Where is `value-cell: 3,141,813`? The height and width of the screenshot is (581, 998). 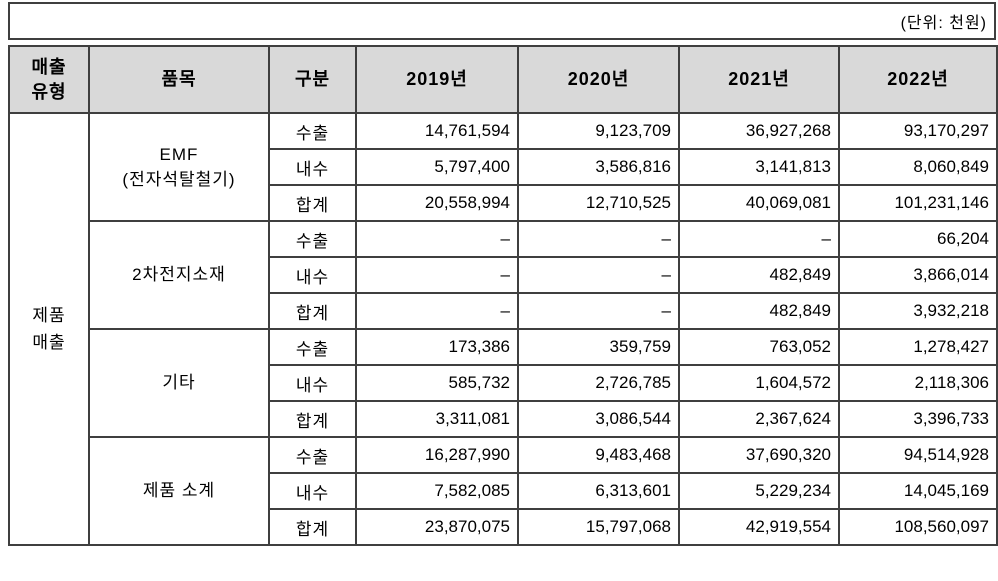
value-cell: 3,141,813 is located at coordinates (759, 167).